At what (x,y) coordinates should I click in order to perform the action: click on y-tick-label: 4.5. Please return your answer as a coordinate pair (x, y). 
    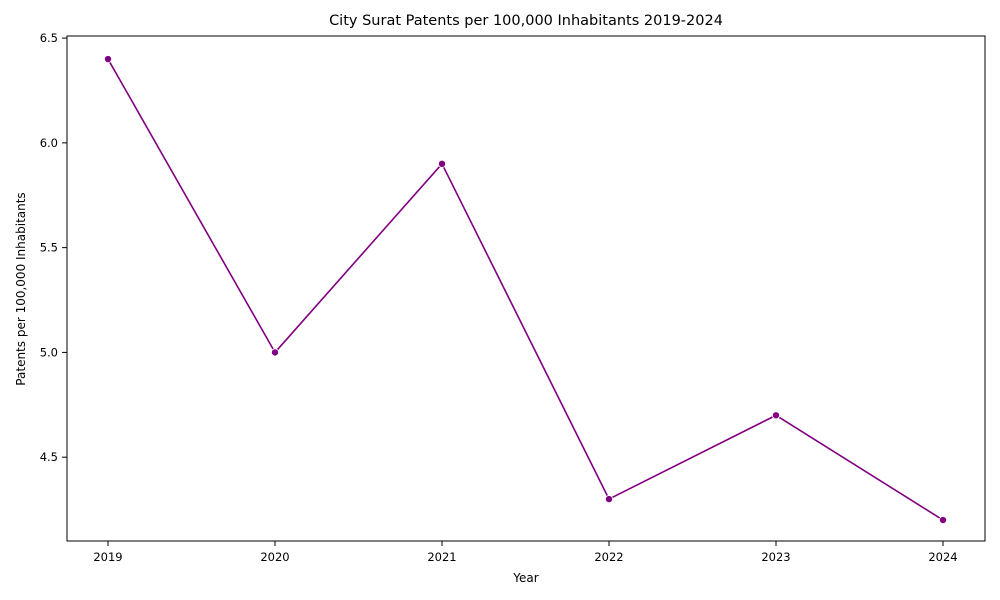
    Looking at the image, I should click on (49, 457).